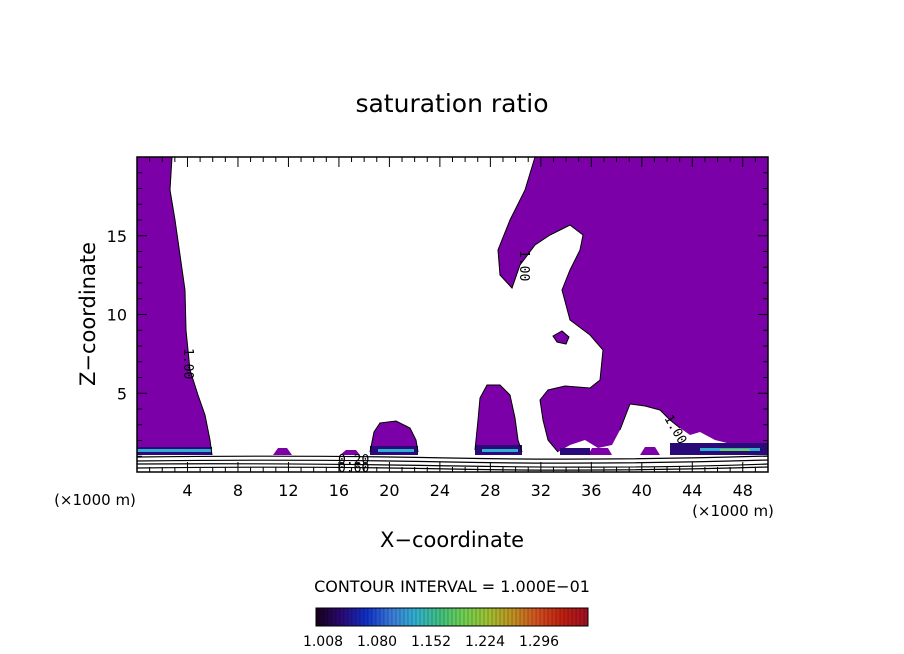 This screenshot has height=654, width=904. What do you see at coordinates (323, 642) in the screenshot?
I see `colorbar-tick-label: 1.008` at bounding box center [323, 642].